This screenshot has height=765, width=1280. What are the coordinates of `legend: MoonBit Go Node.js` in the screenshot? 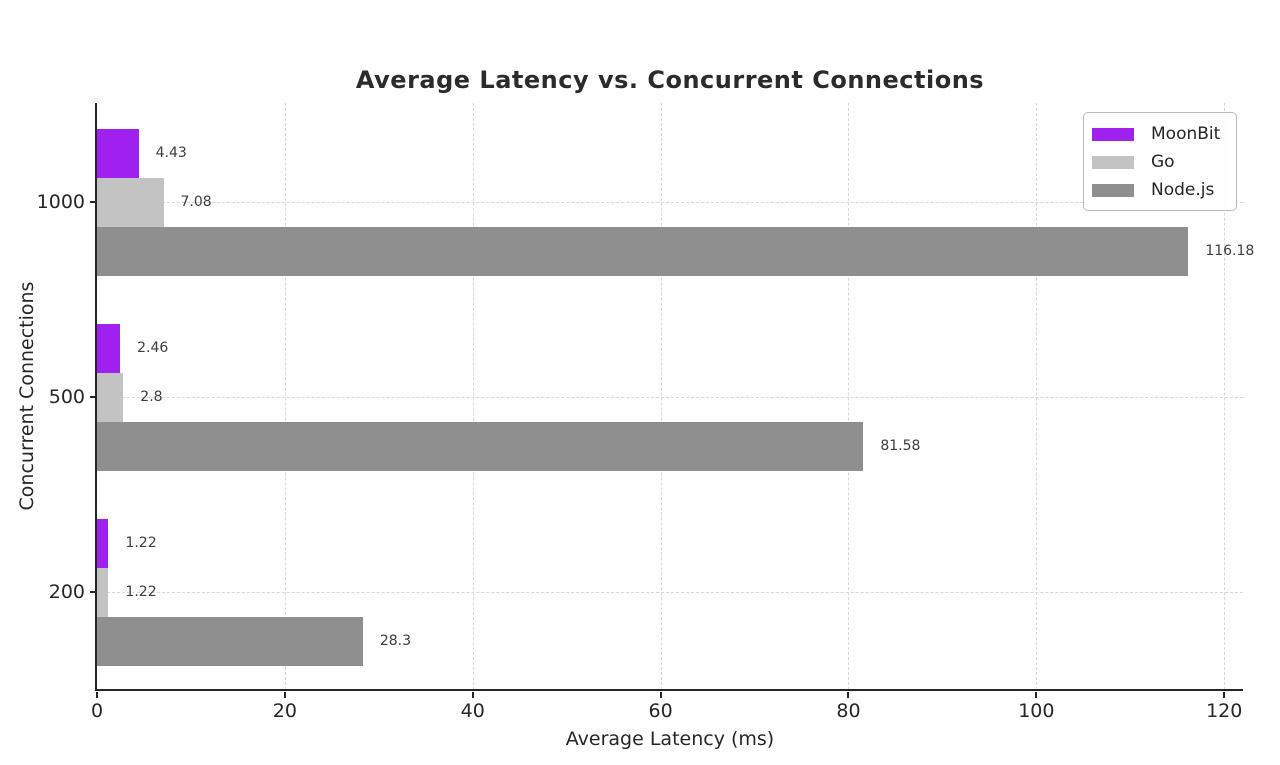 It's located at (1160, 161).